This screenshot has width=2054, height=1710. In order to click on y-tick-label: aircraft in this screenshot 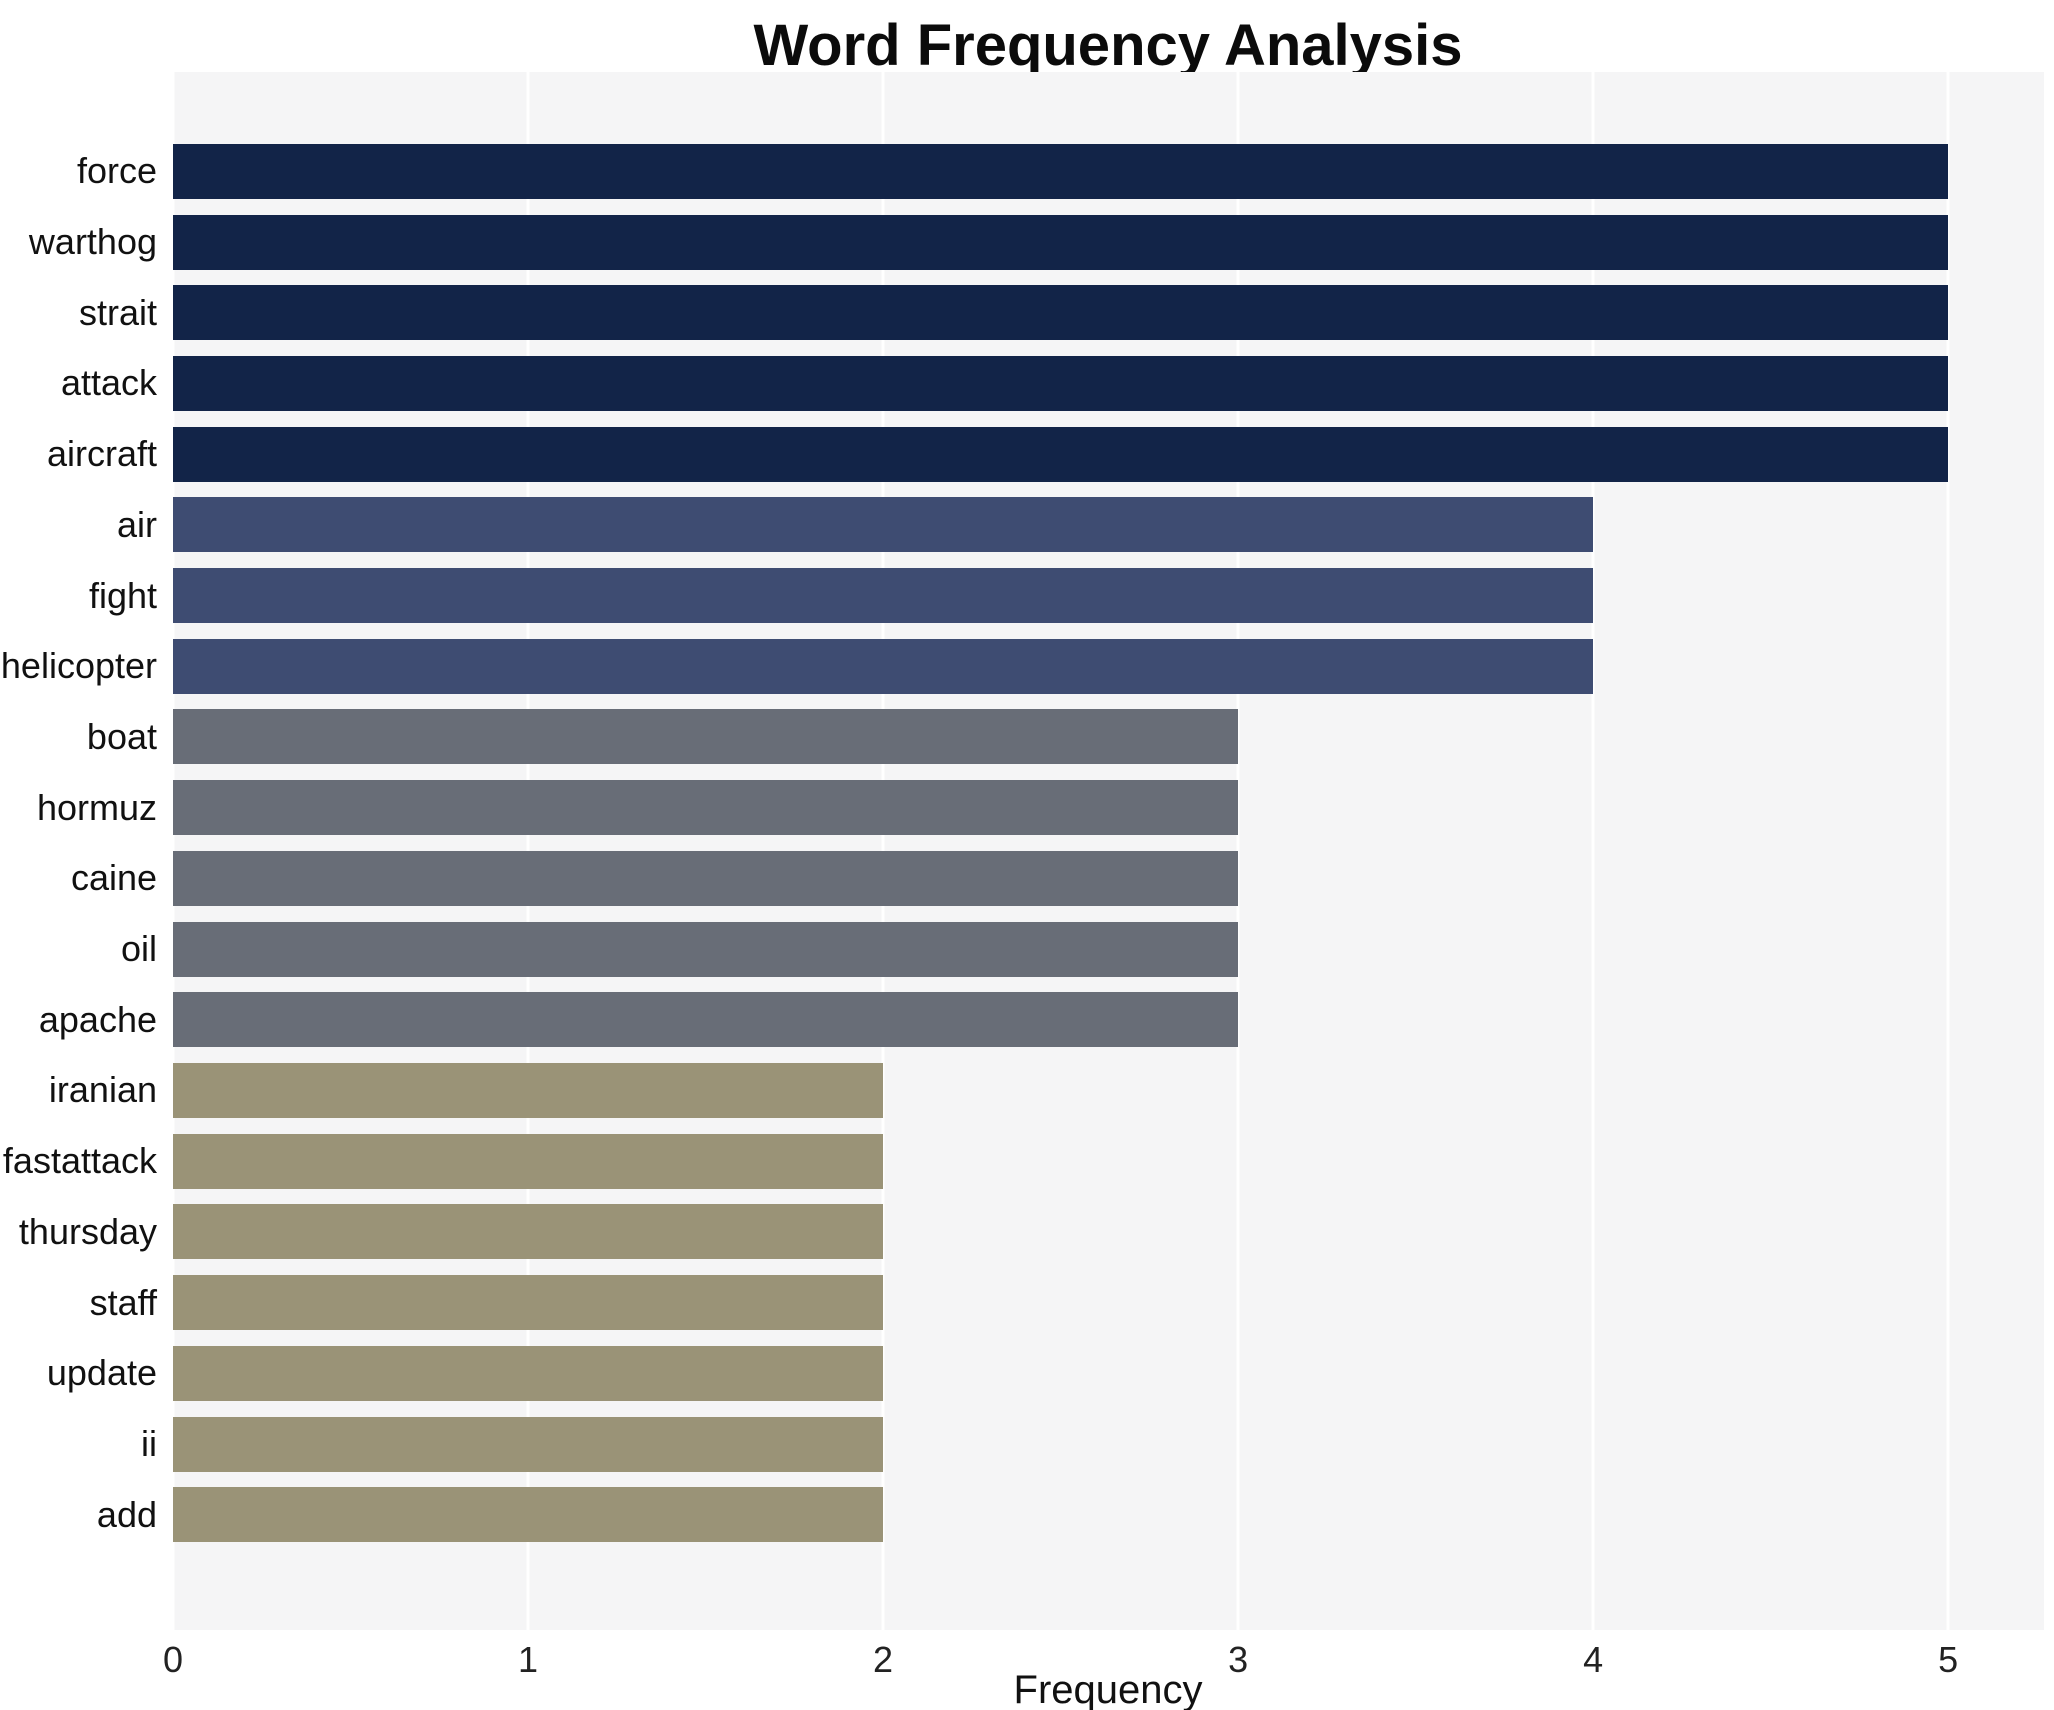, I will do `click(101, 454)`.